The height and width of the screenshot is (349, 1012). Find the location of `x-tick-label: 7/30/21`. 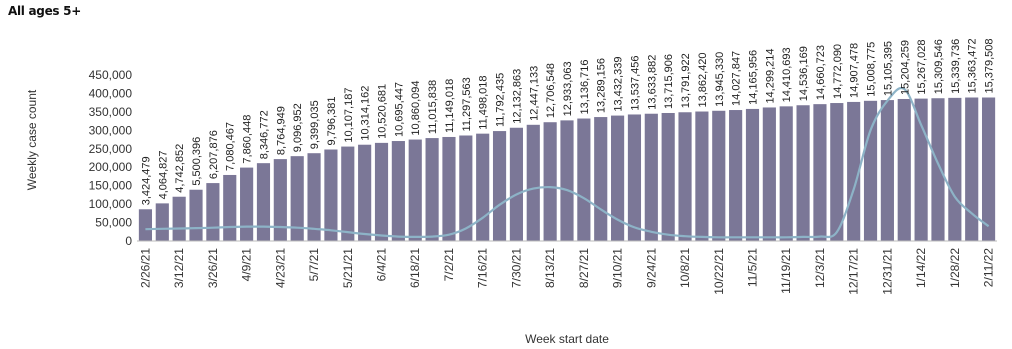

x-tick-label: 7/30/21 is located at coordinates (516, 268).